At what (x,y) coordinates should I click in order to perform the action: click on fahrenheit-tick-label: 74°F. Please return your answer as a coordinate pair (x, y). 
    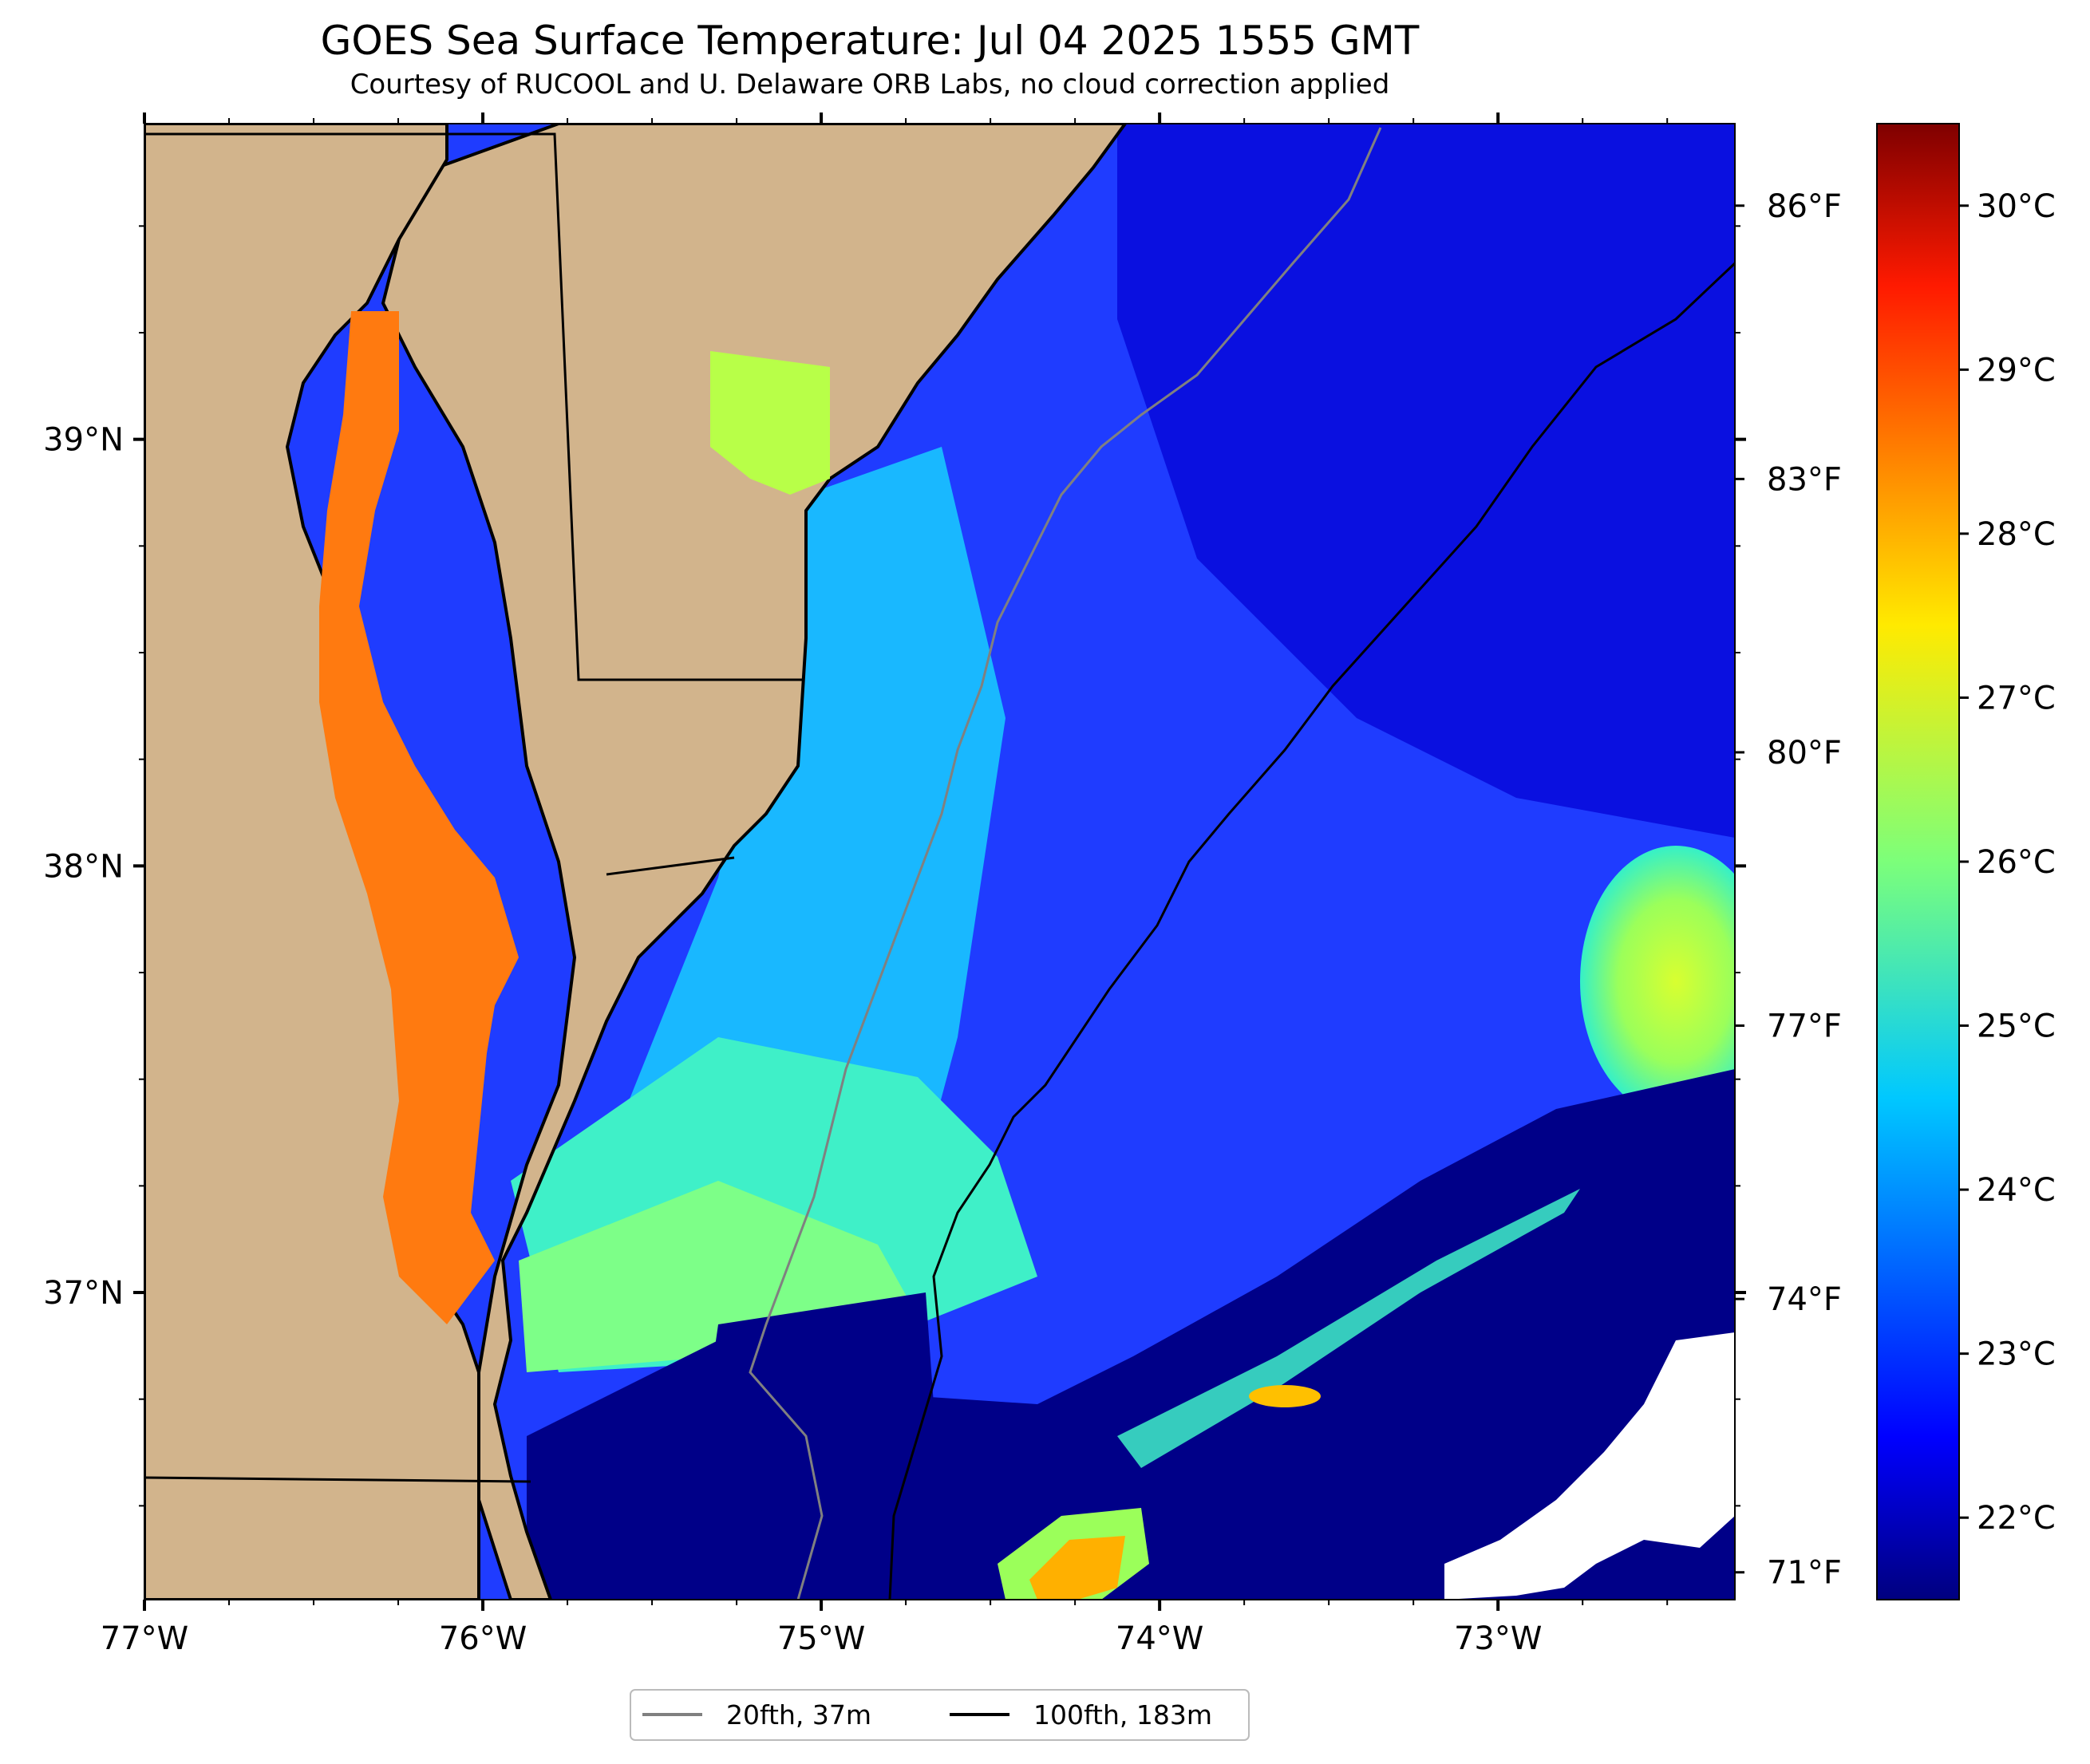
    Looking at the image, I should click on (1804, 1299).